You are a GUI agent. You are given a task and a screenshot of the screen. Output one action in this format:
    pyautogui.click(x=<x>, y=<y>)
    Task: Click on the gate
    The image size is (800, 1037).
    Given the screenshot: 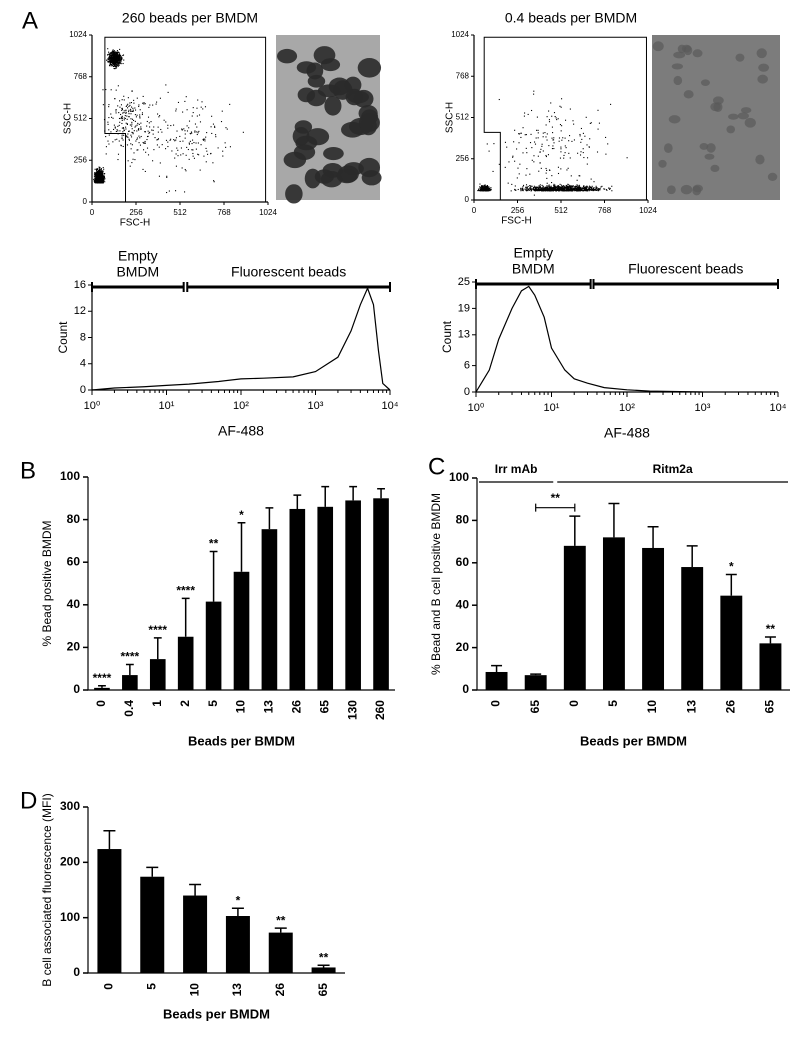 What is the action you would take?
    pyautogui.click(x=185, y=119)
    